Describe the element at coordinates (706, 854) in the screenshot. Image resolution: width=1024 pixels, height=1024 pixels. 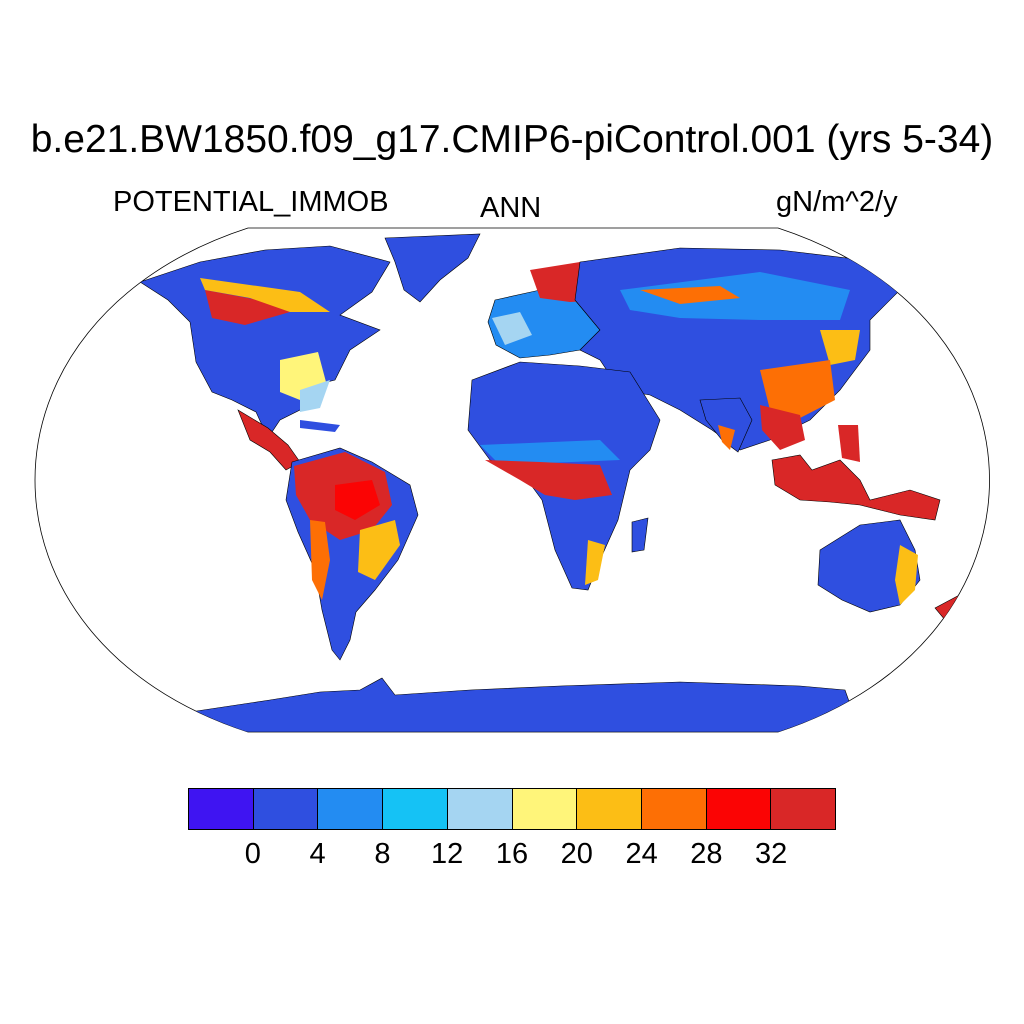
I see `colorbar-tick-label: 28` at that location.